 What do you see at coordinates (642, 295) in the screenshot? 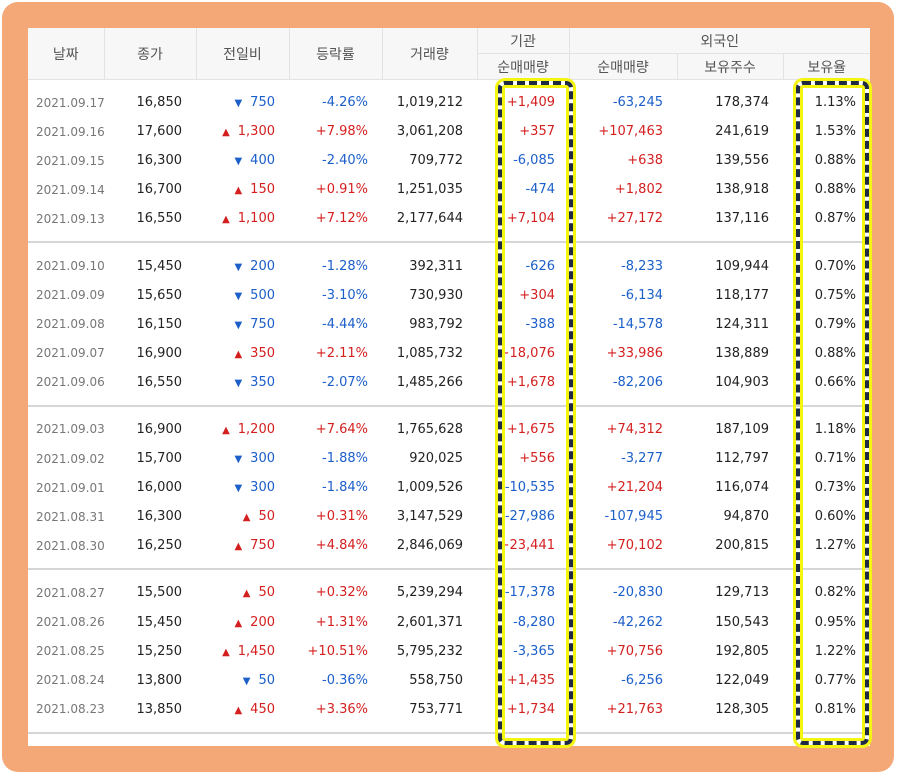
I see `foreign-net-cell: -6,134` at bounding box center [642, 295].